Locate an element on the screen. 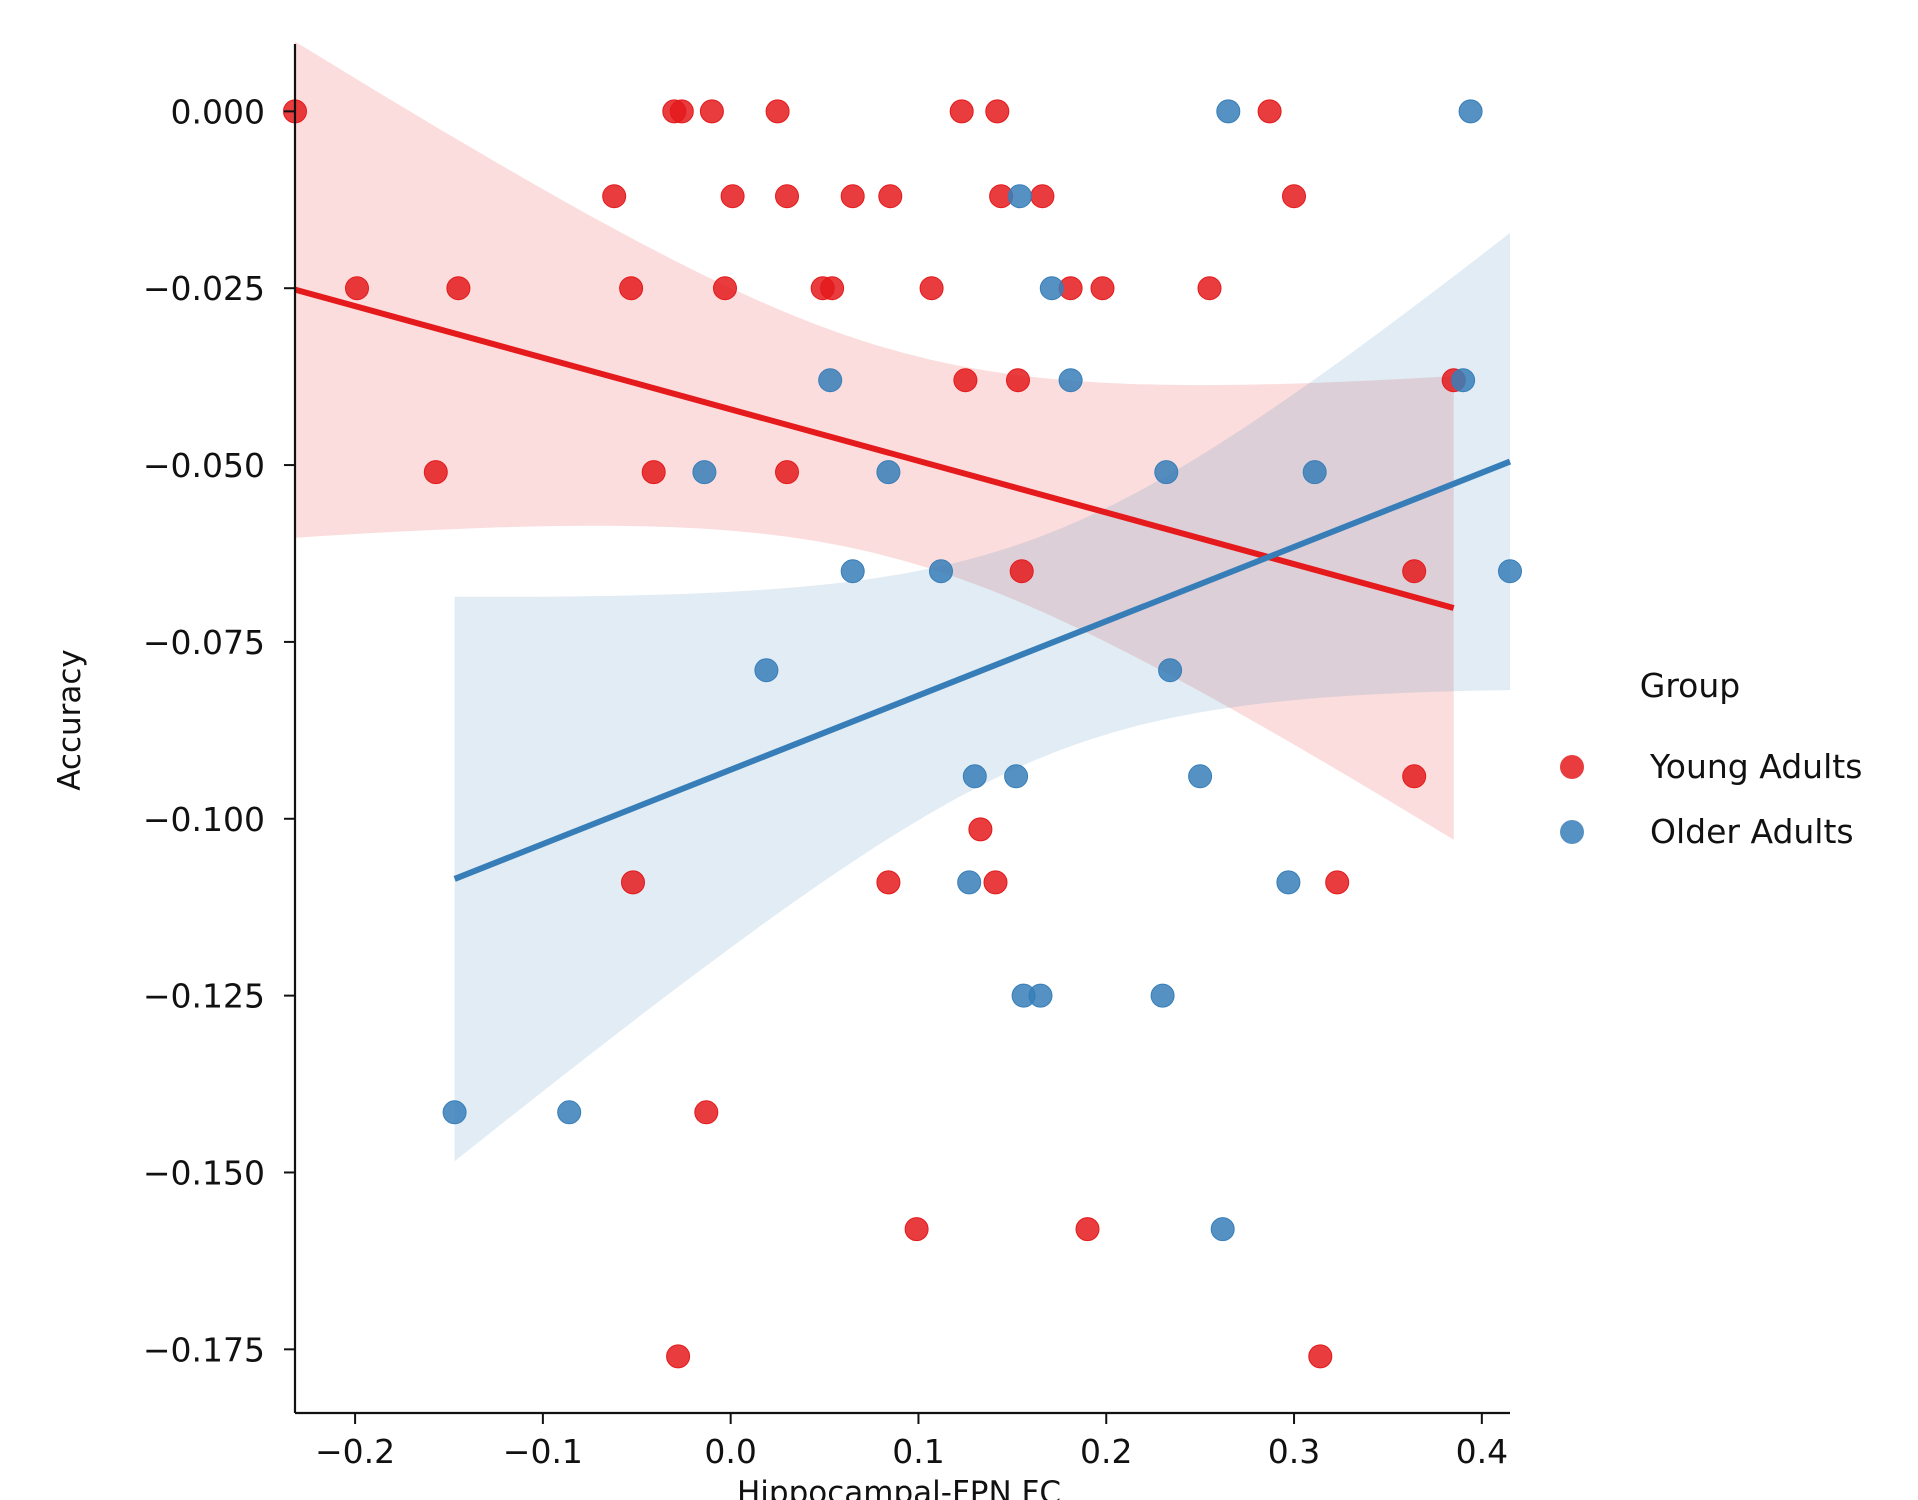 The image size is (1918, 1500). x-tick-label: −0.2 is located at coordinates (355, 1451).